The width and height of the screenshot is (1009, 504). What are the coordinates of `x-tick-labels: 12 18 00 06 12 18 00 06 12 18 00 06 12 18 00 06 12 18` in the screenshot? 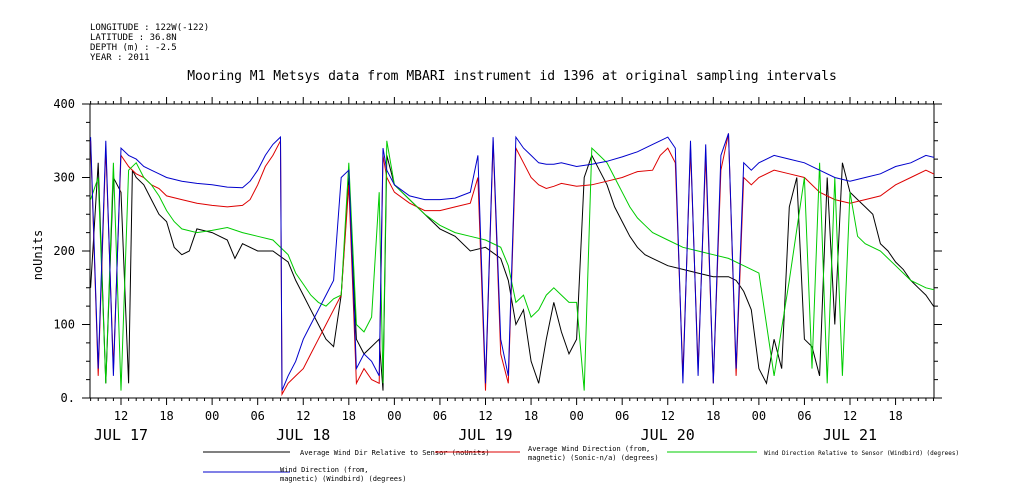 It's located at (508, 416).